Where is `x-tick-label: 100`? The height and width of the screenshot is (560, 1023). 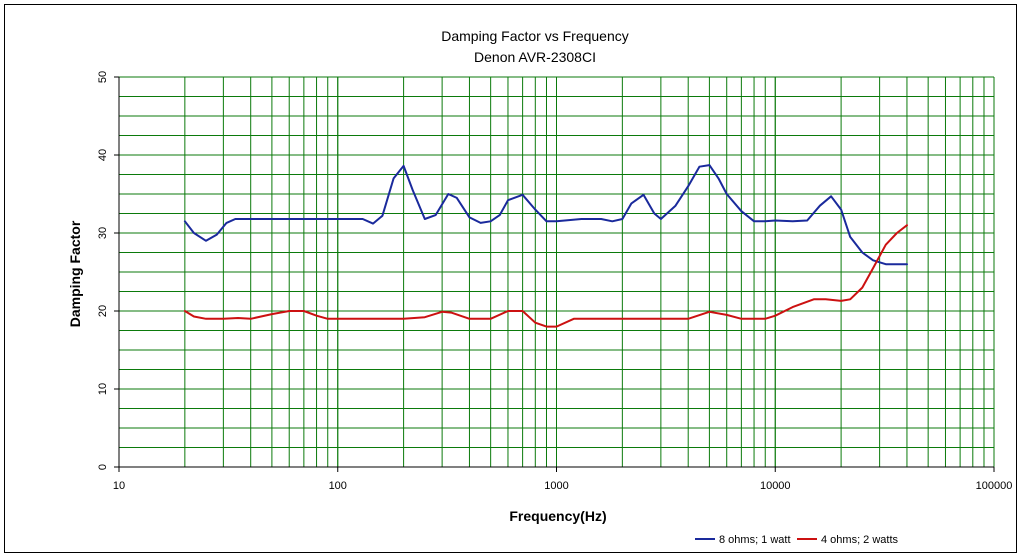 x-tick-label: 100 is located at coordinates (338, 486).